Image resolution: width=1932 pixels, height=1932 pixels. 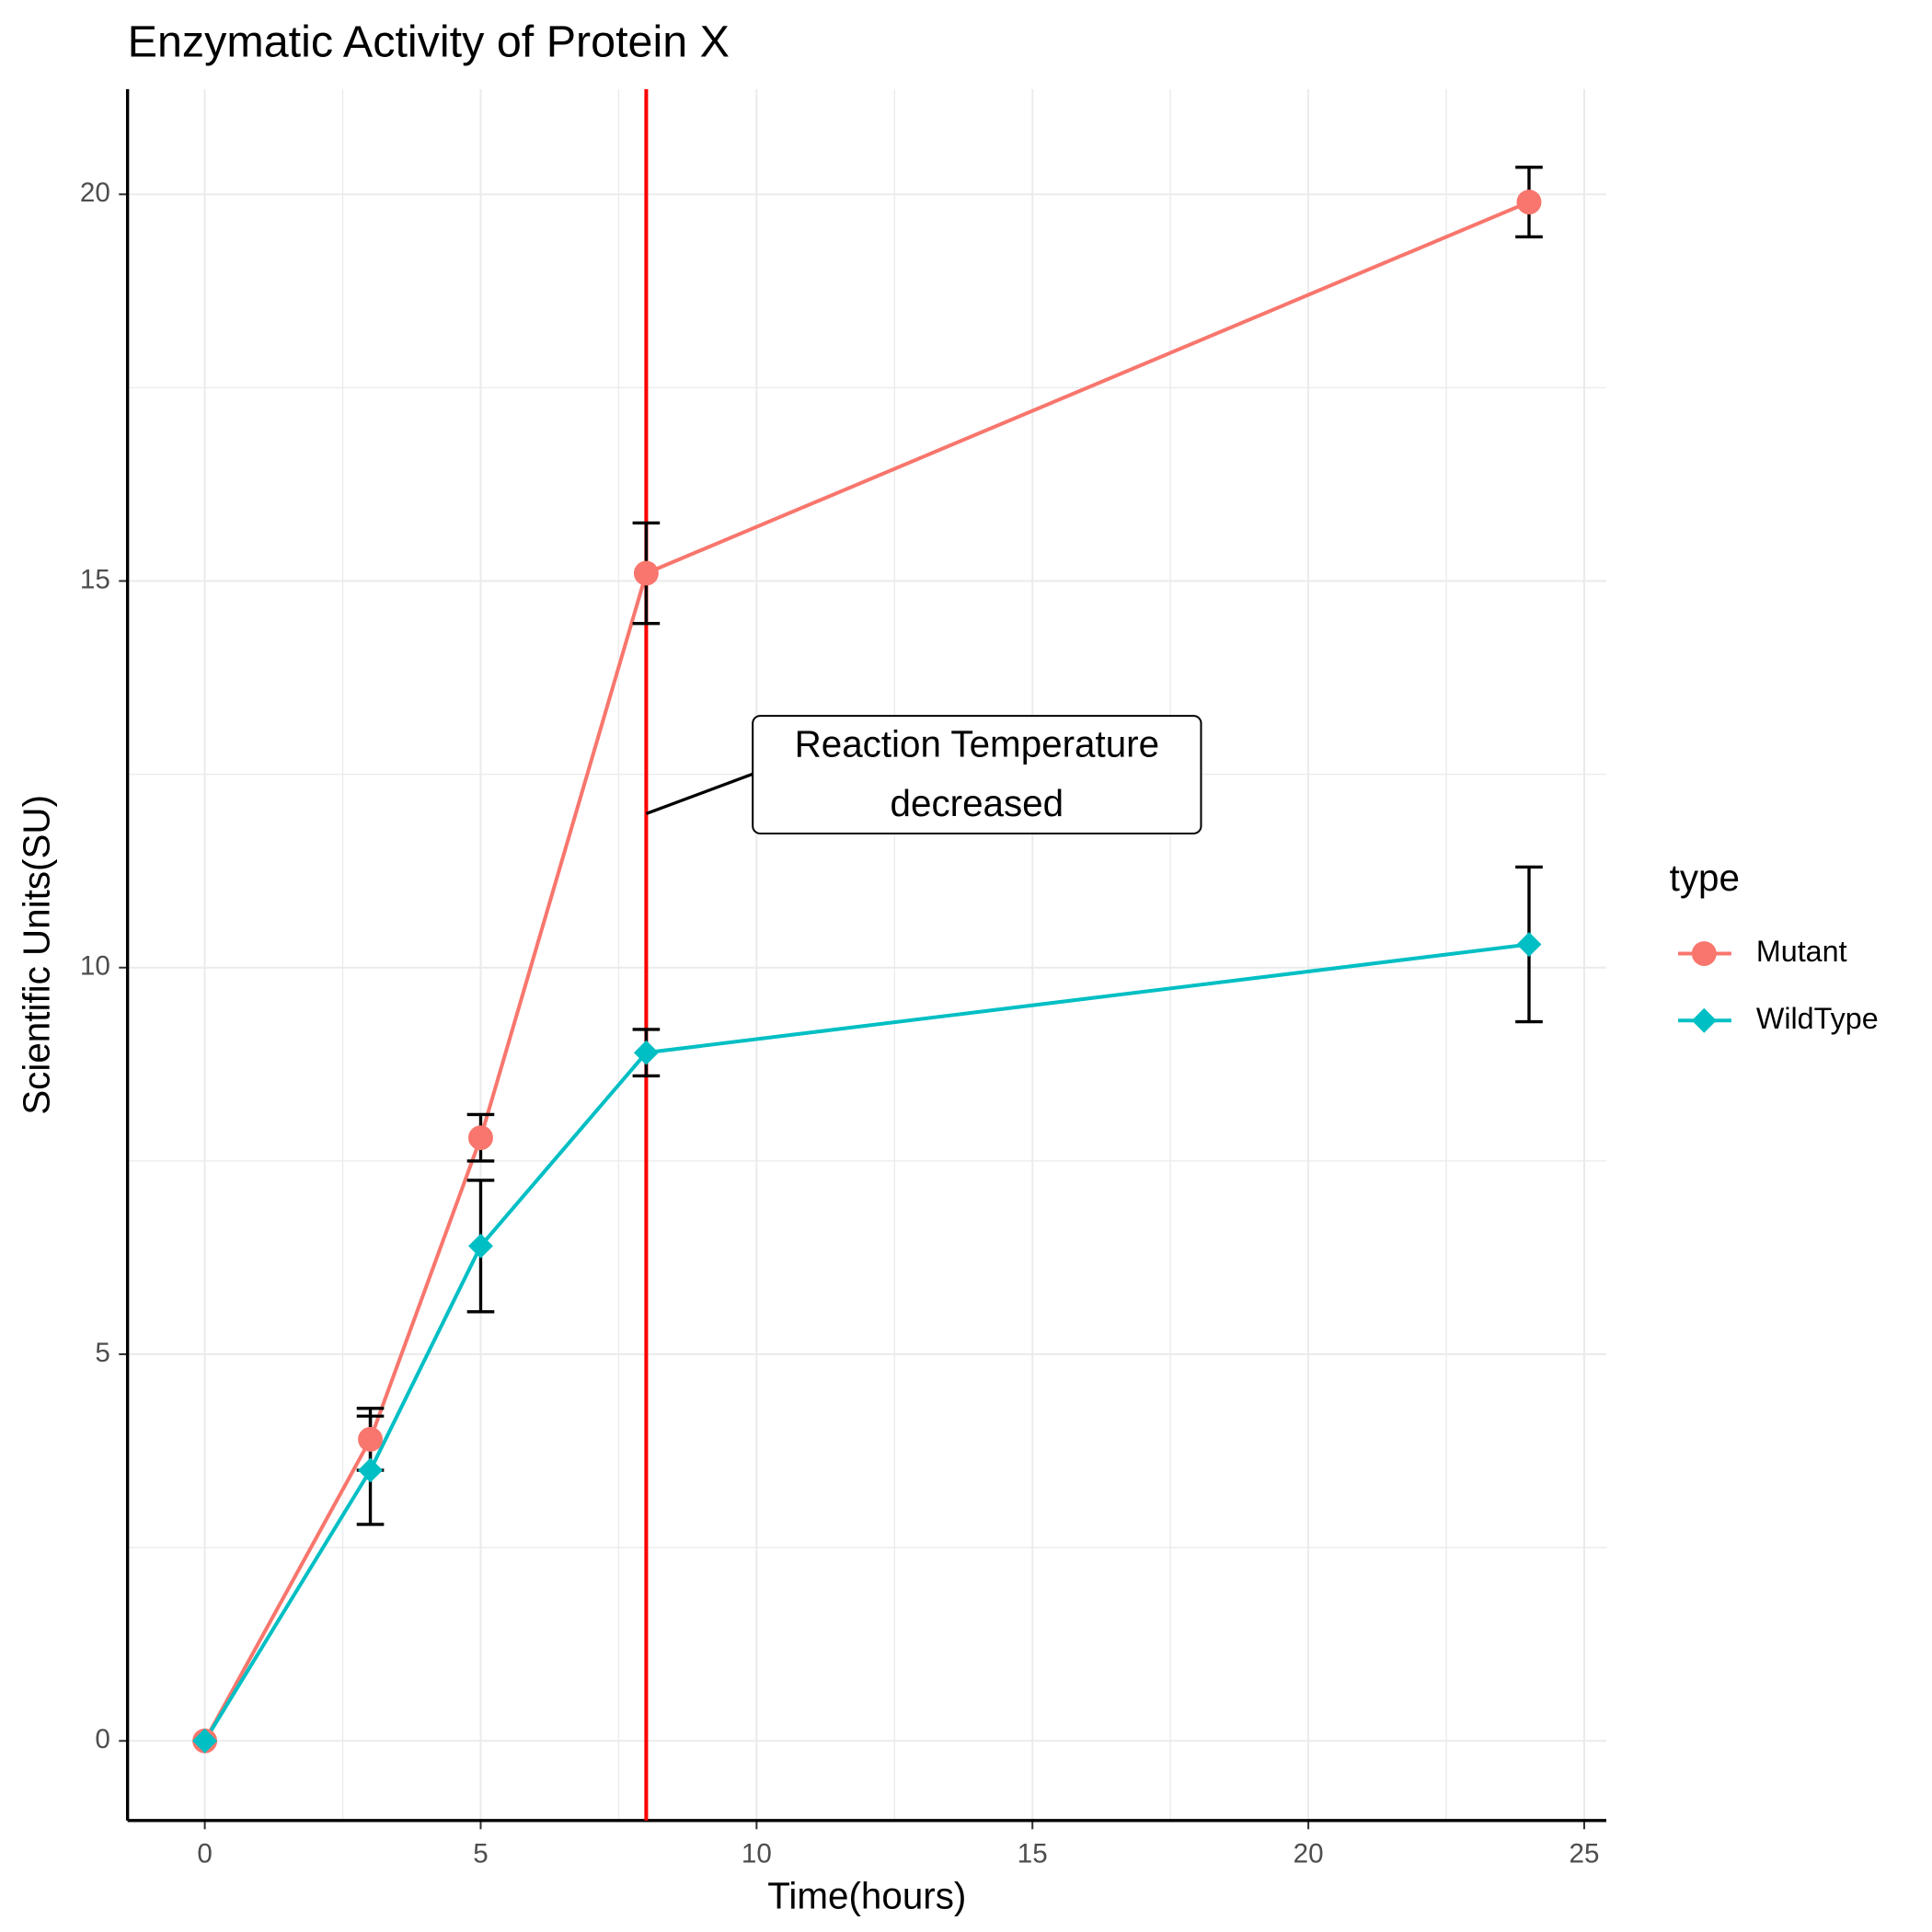 What do you see at coordinates (1801, 951) in the screenshot?
I see `legend-label: Mutant` at bounding box center [1801, 951].